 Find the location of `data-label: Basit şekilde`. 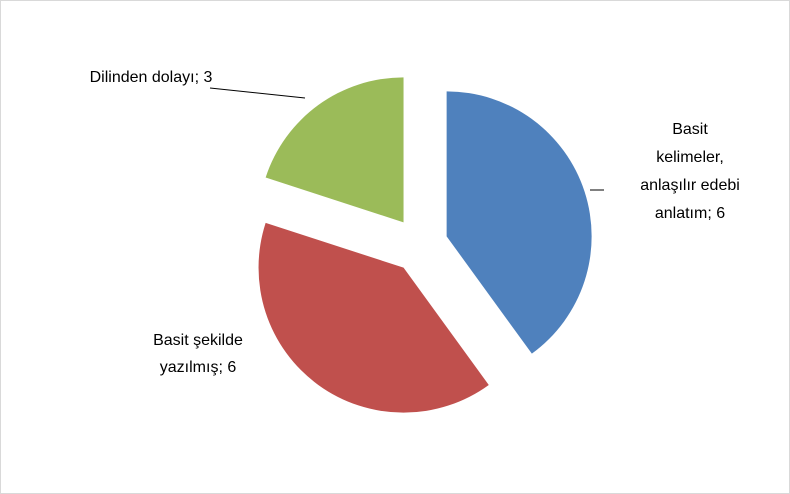

data-label: Basit şekilde is located at coordinates (198, 340).